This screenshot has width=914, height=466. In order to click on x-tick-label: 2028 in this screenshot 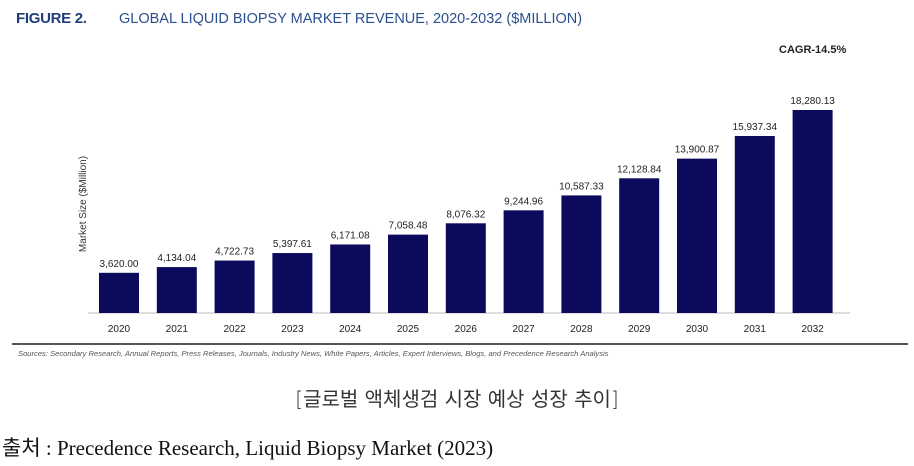, I will do `click(581, 329)`.